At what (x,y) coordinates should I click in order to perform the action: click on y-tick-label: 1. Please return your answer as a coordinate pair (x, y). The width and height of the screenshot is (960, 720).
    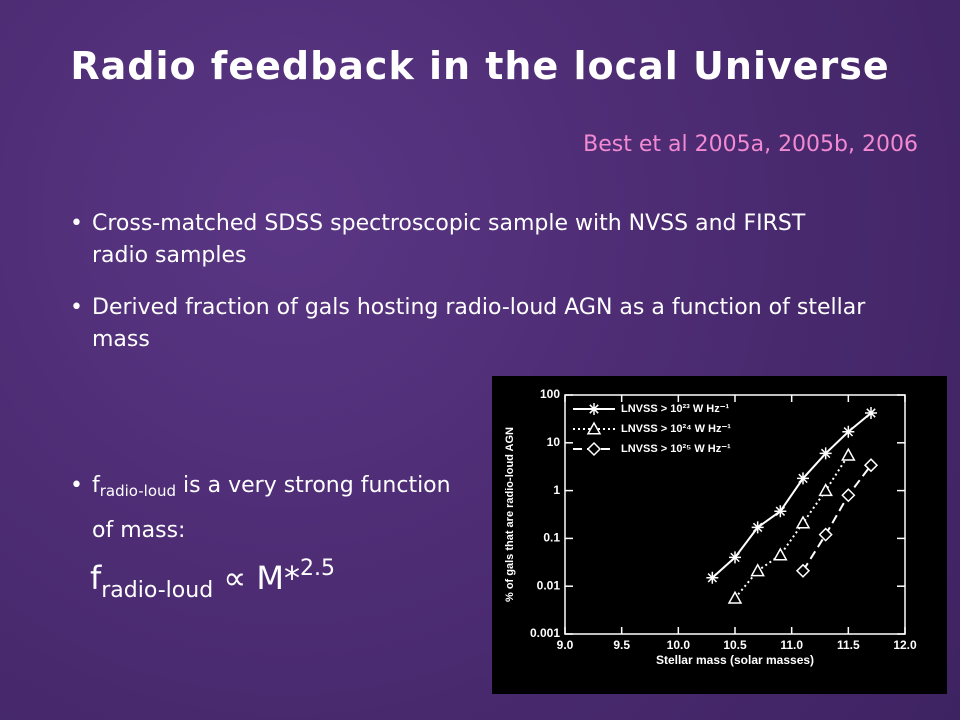
    Looking at the image, I should click on (556, 490).